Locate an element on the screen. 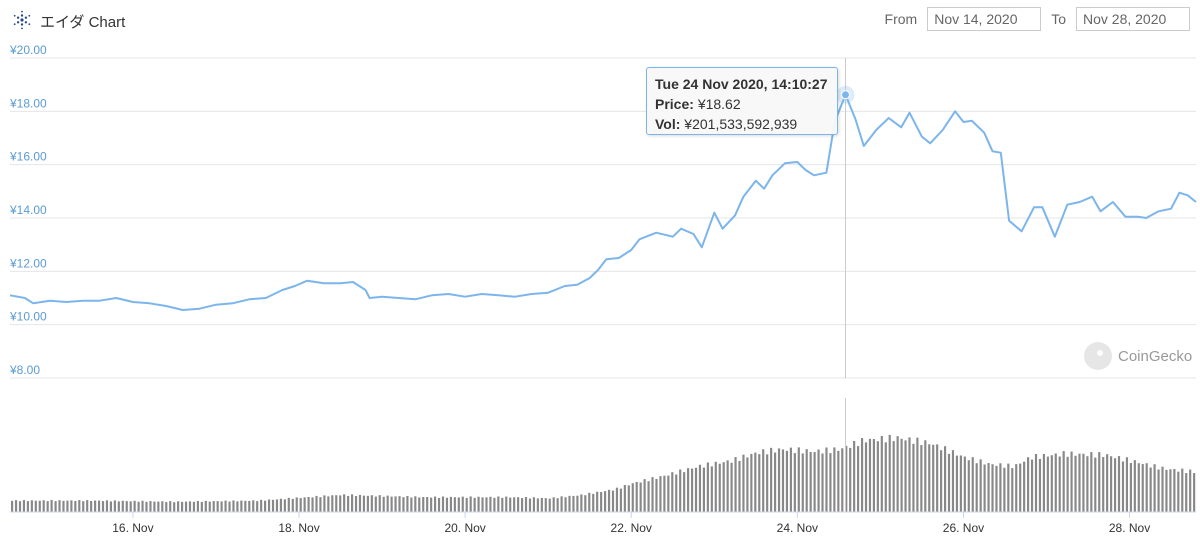  x-tick-label: 26. Nov is located at coordinates (963, 528).